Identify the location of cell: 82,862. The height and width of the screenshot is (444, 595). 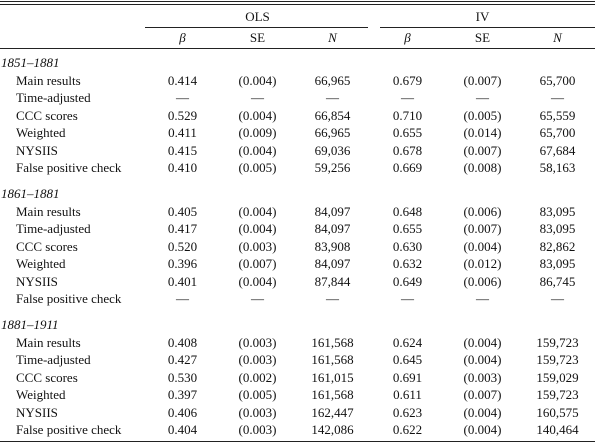
(557, 246).